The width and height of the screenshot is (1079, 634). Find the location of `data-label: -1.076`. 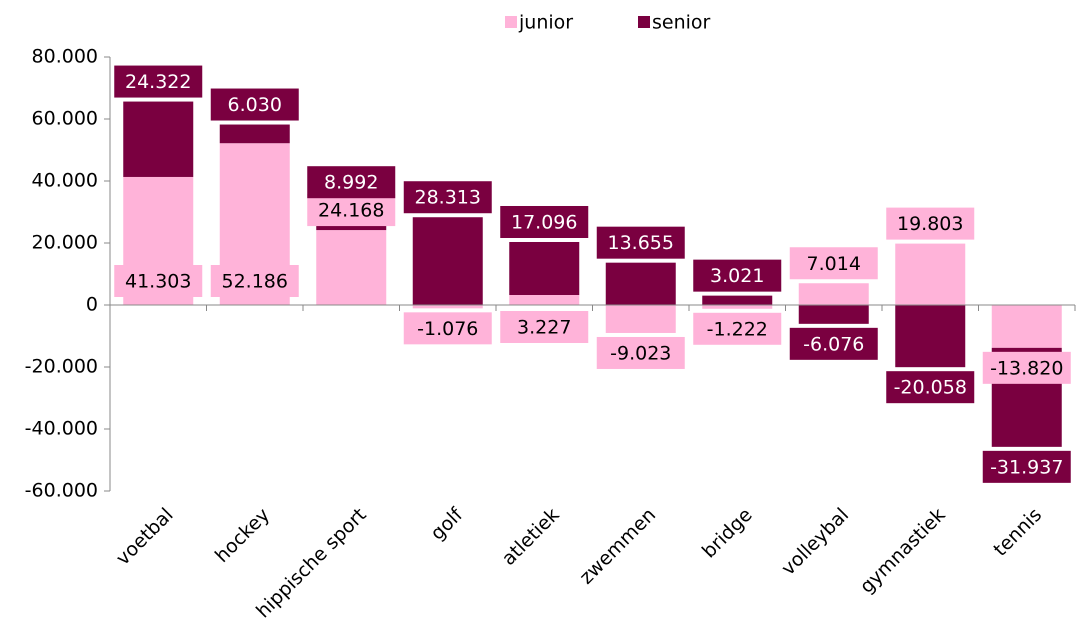

data-label: -1.076 is located at coordinates (447, 328).